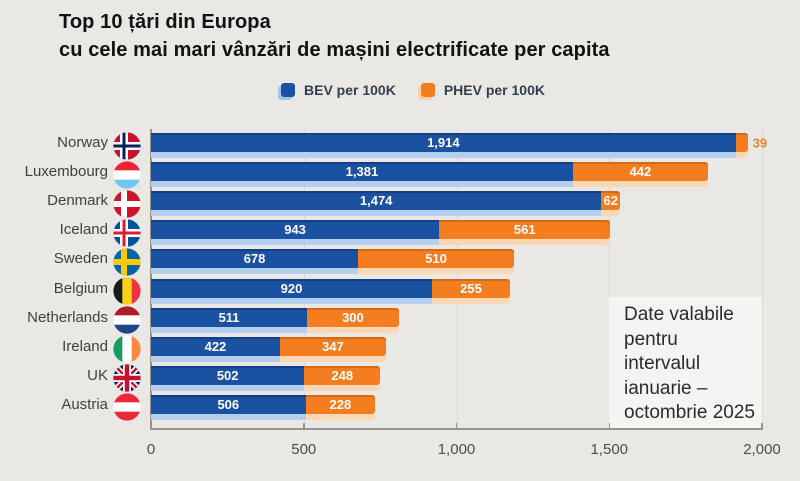  What do you see at coordinates (127, 233) in the screenshot?
I see `iceland-flag-icon` at bounding box center [127, 233].